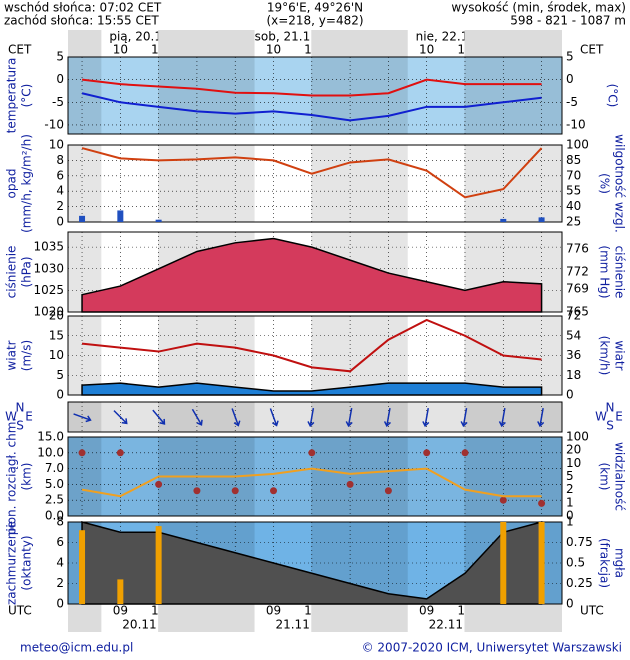 The width and height of the screenshot is (630, 660). Describe the element at coordinates (54, 516) in the screenshot. I see `y-tick-label: 0.0` at that location.